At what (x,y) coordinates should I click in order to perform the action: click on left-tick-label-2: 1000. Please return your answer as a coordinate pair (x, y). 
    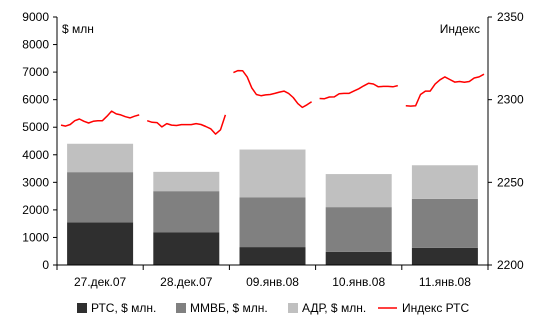
    Looking at the image, I should click on (35, 237).